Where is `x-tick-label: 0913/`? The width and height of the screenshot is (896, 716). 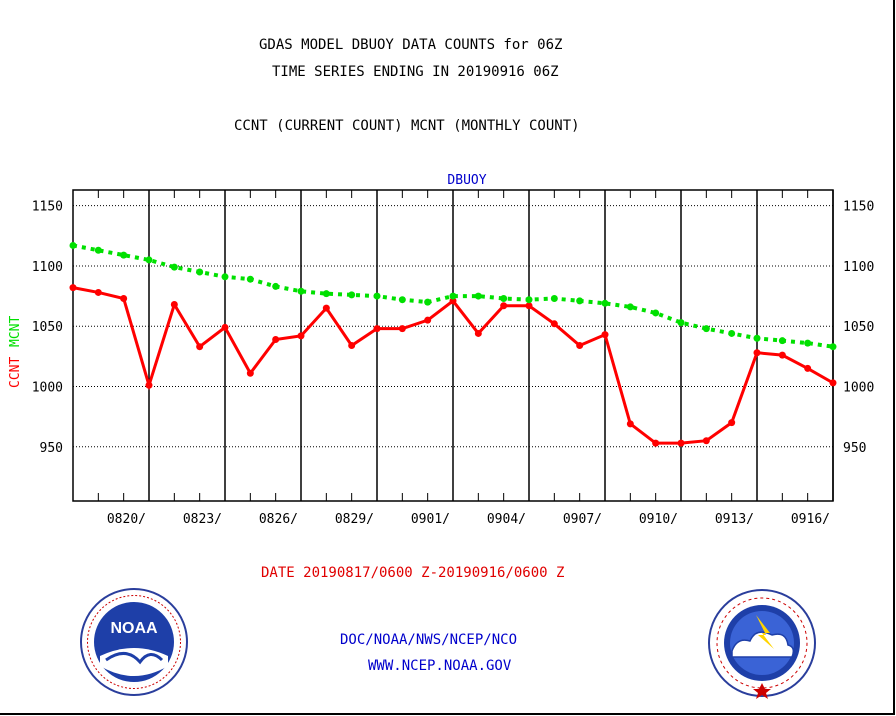
x-tick-label: 0913/ is located at coordinates (734, 519).